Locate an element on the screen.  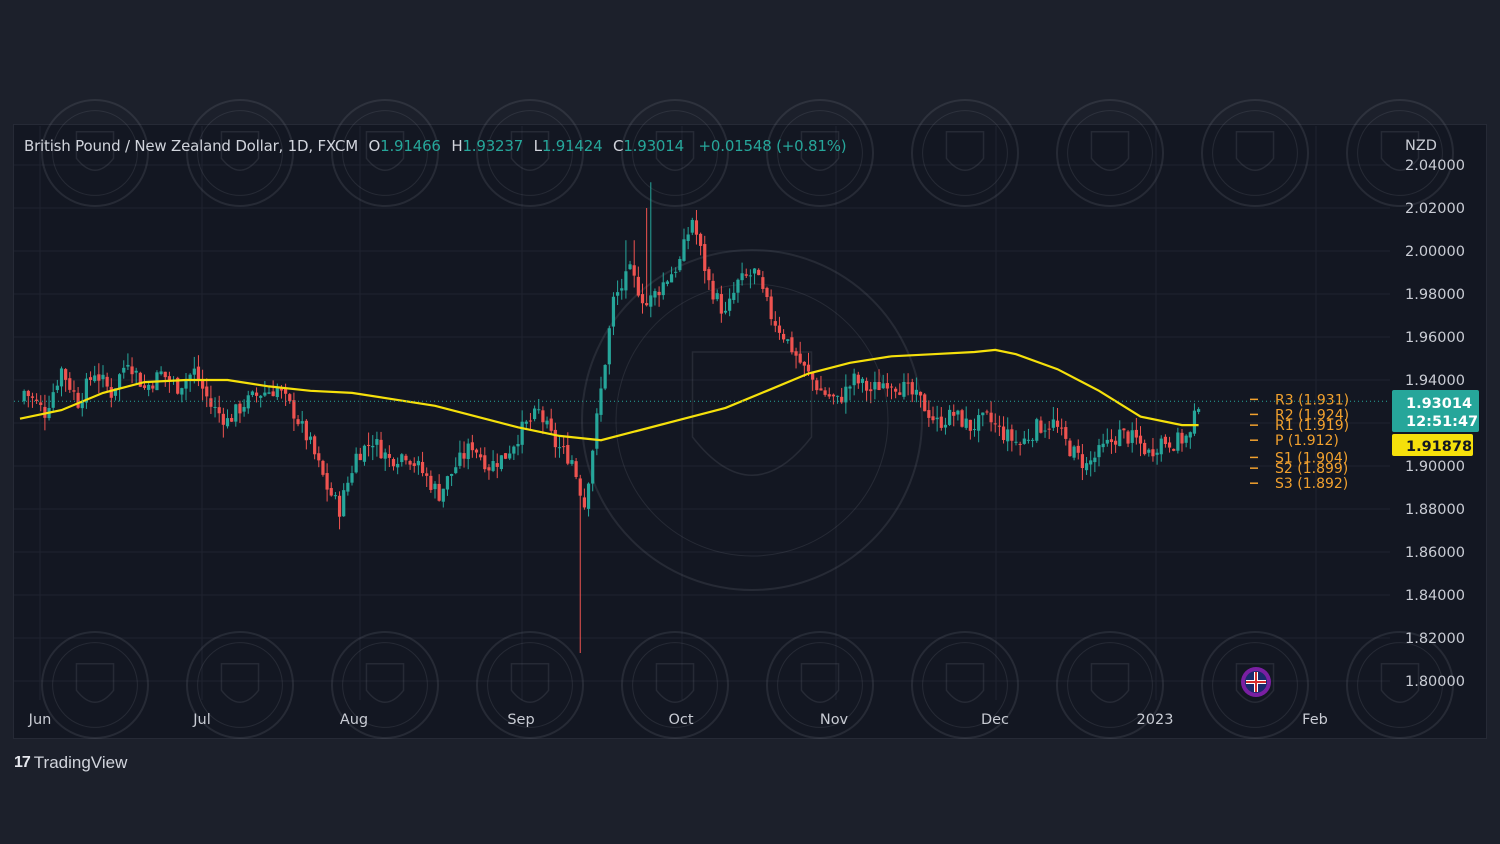
pivot-label: P (1.912) is located at coordinates (1307, 441).